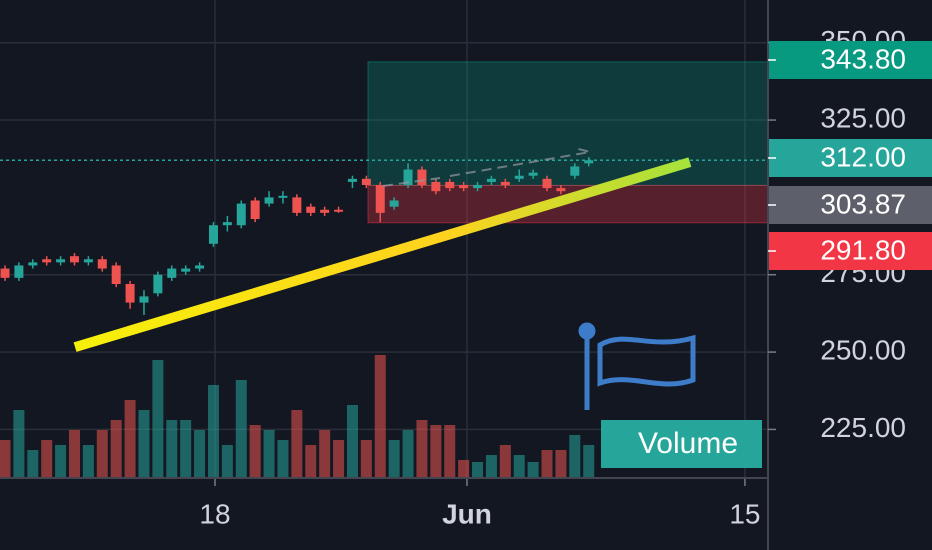 The height and width of the screenshot is (550, 932). Describe the element at coordinates (587, 331) in the screenshot. I see `flag-knob` at that location.